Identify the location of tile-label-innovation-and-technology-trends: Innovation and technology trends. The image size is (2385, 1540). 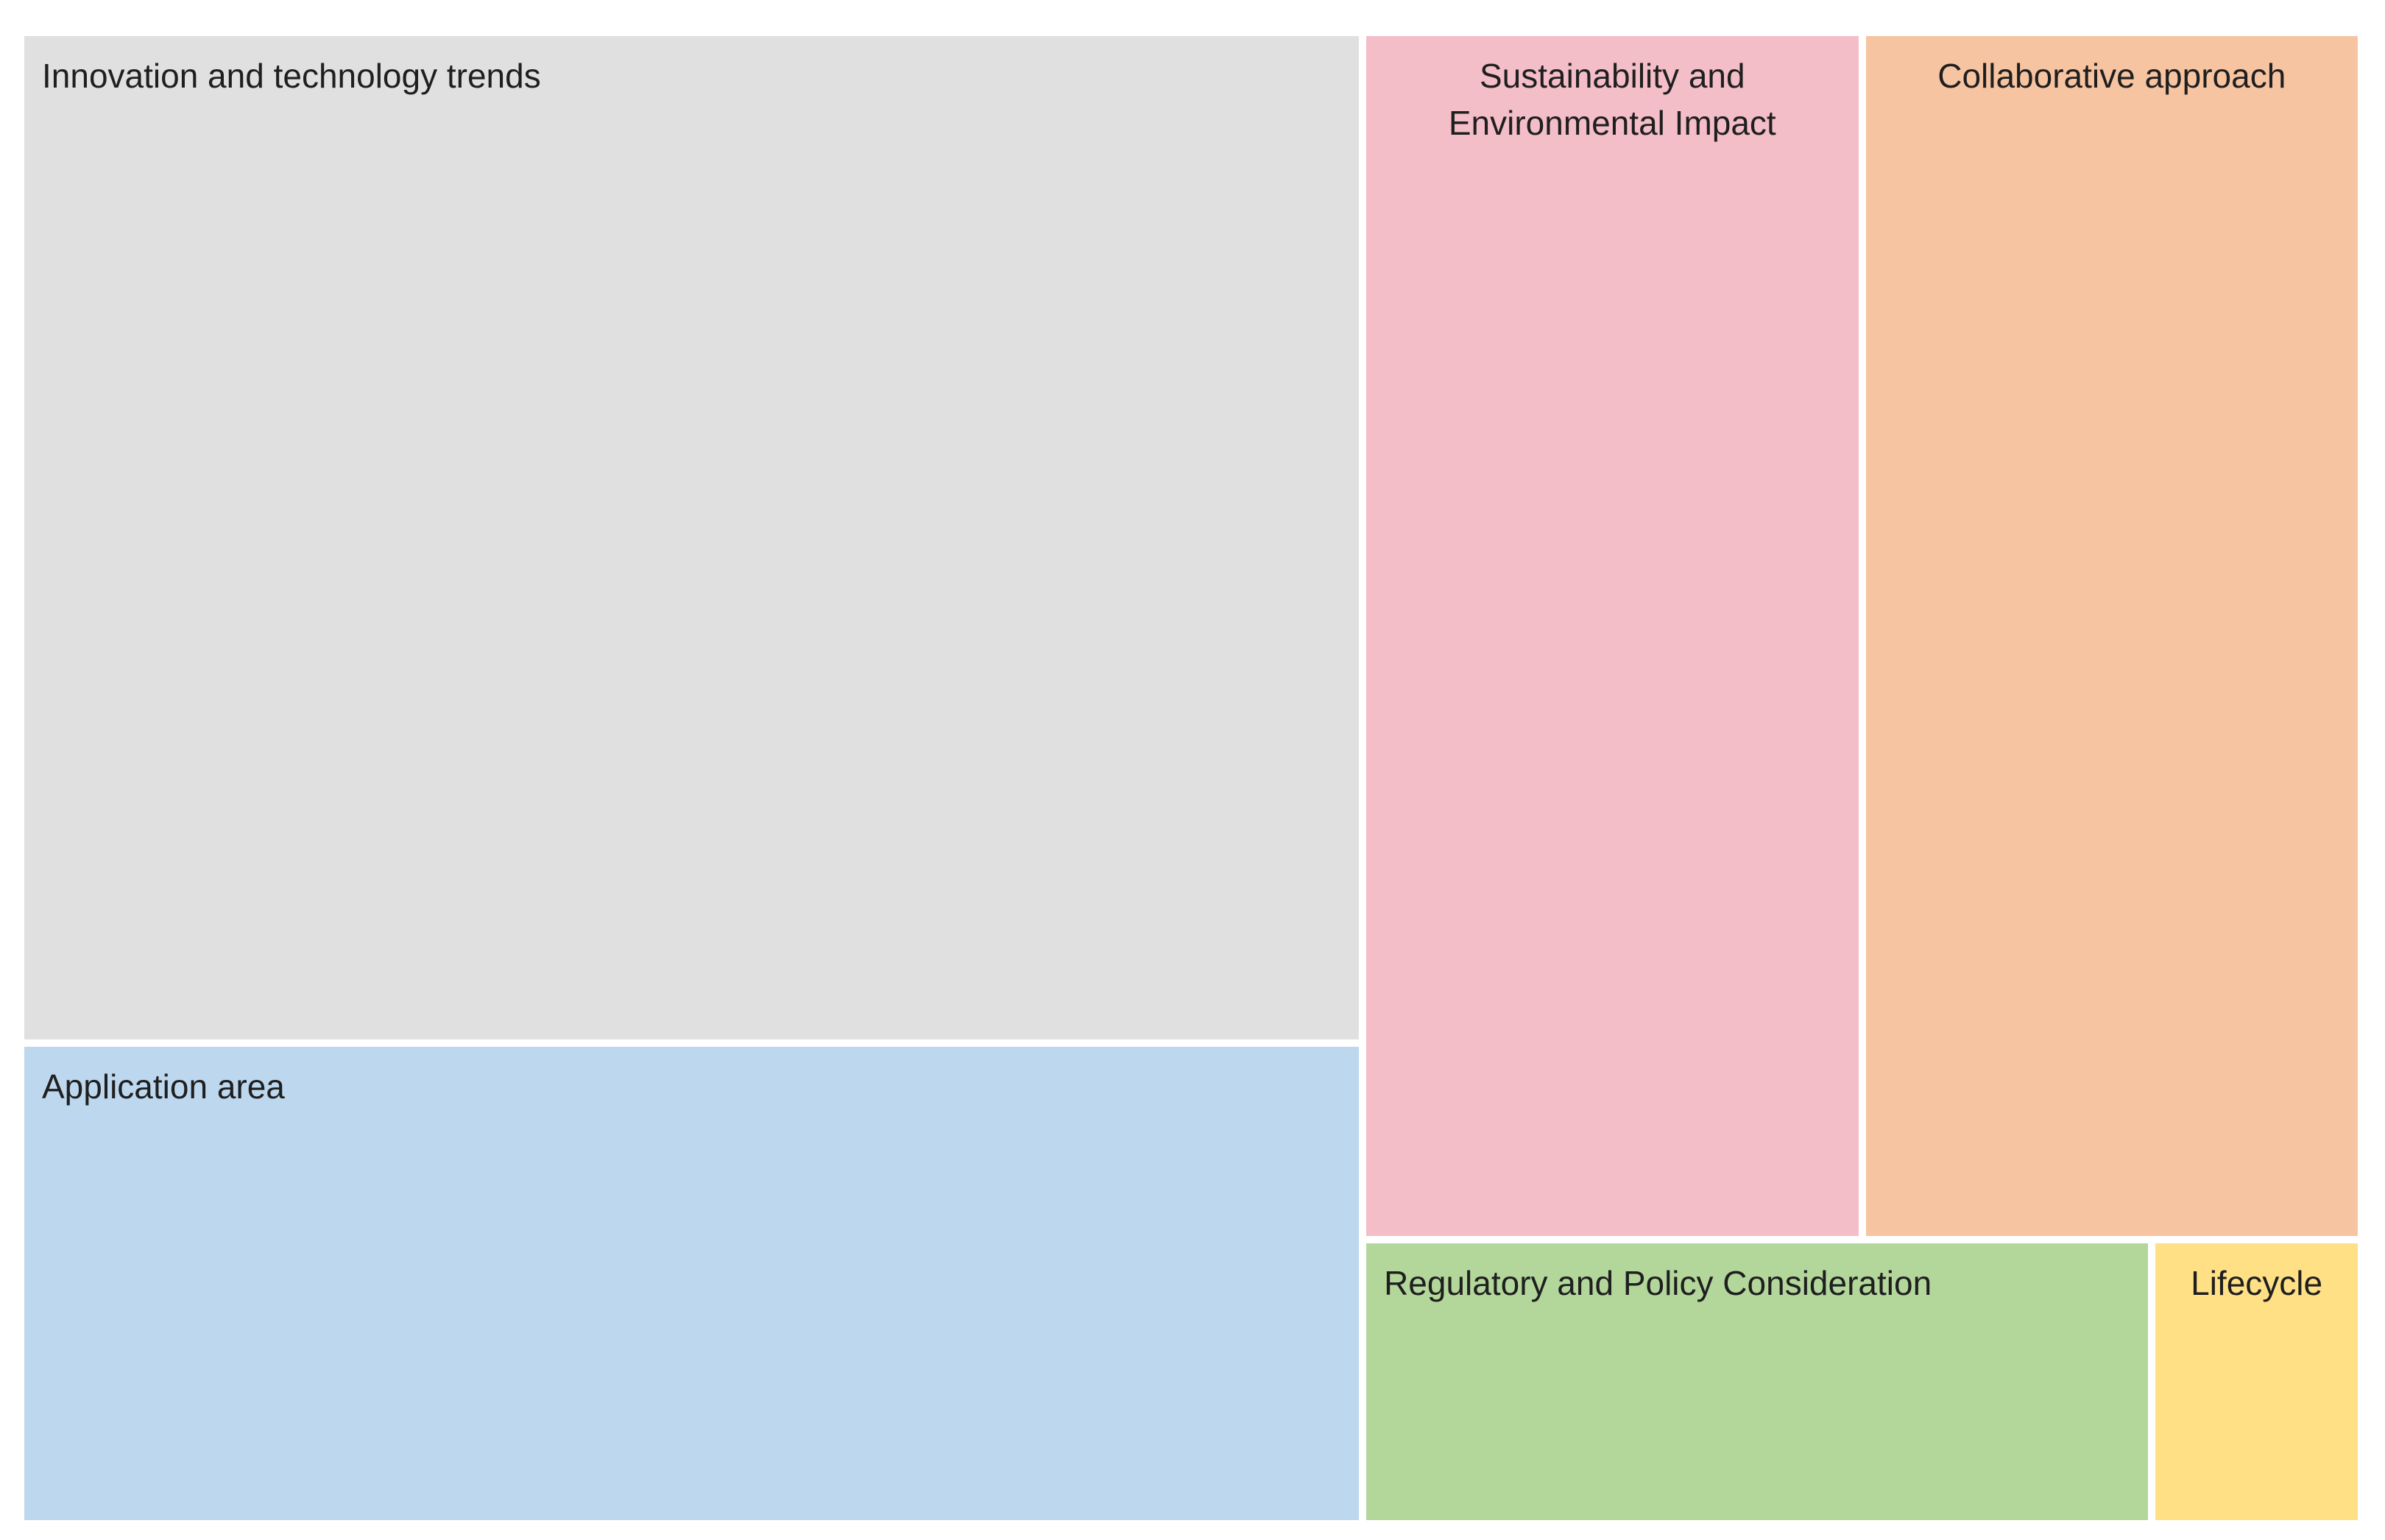
(291, 76).